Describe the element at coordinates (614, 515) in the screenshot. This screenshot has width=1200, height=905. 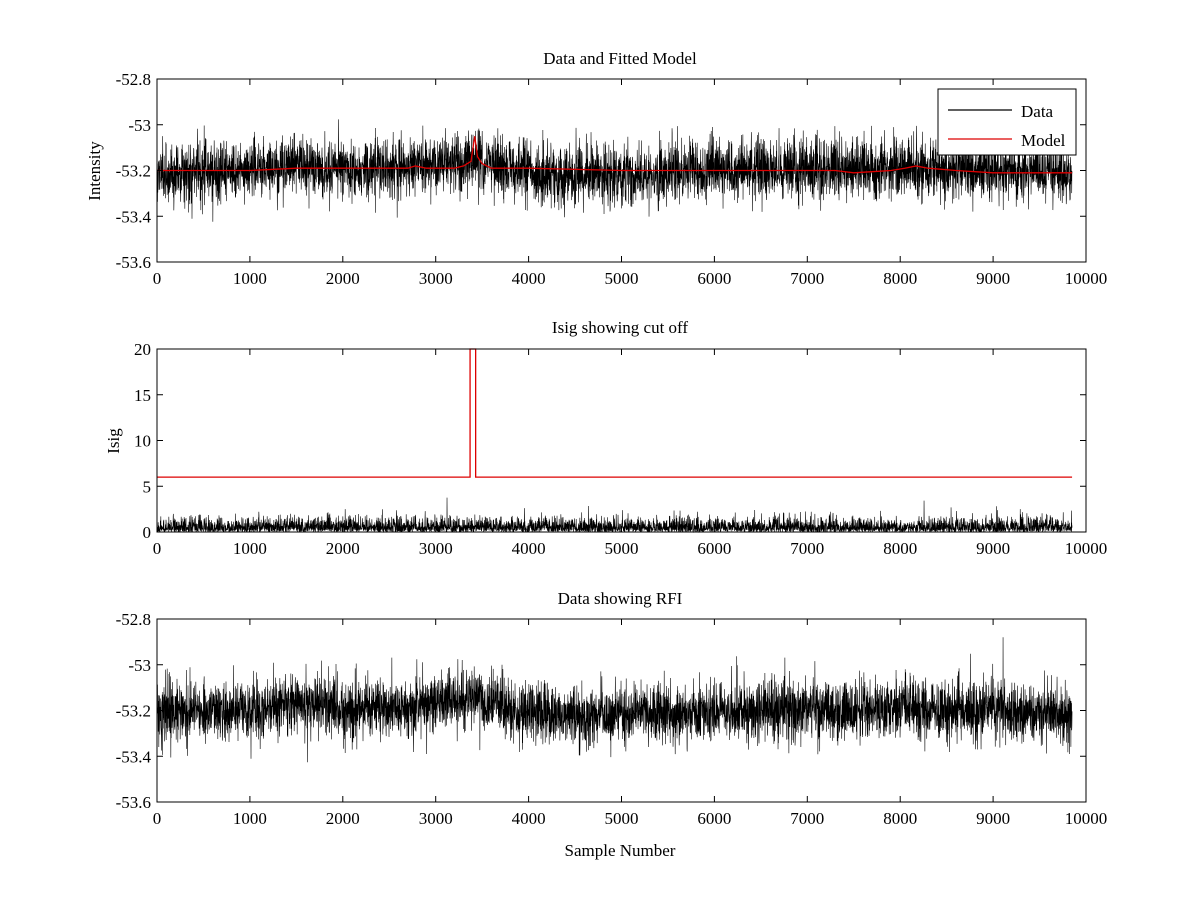
I see `subplot-2-series-noise` at that location.